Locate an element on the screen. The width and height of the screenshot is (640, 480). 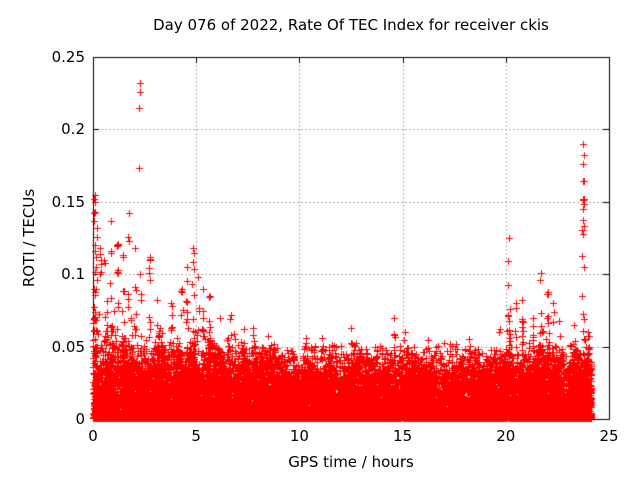
y-tick-label: 0.2 is located at coordinates (73, 129).